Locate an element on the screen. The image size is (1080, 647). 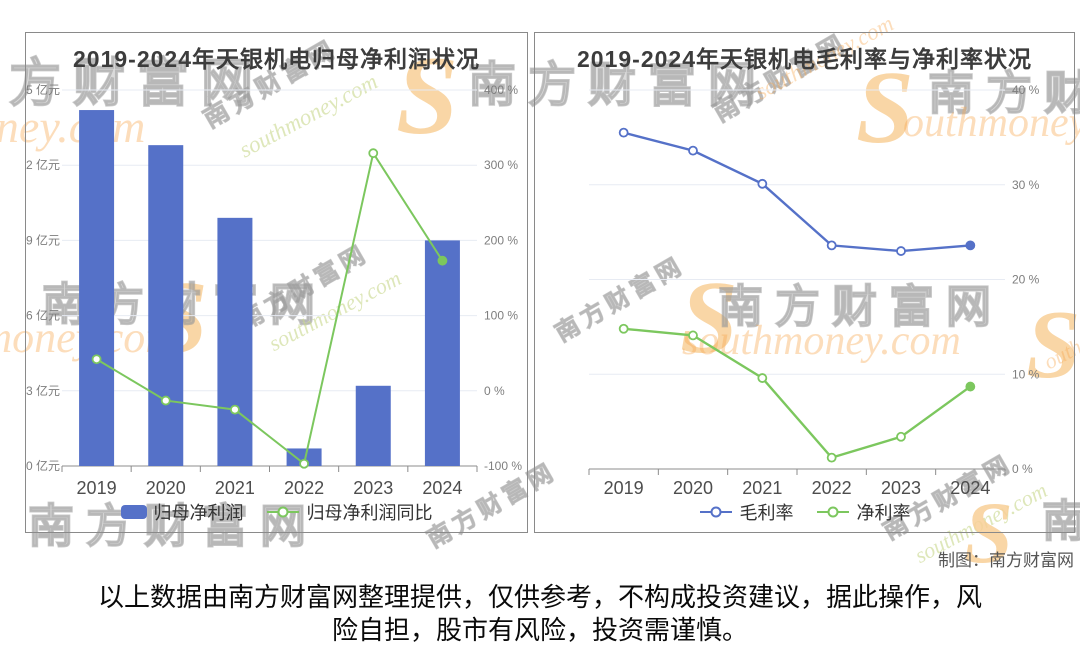
svg-text: 100 % is located at coordinates (501, 316).